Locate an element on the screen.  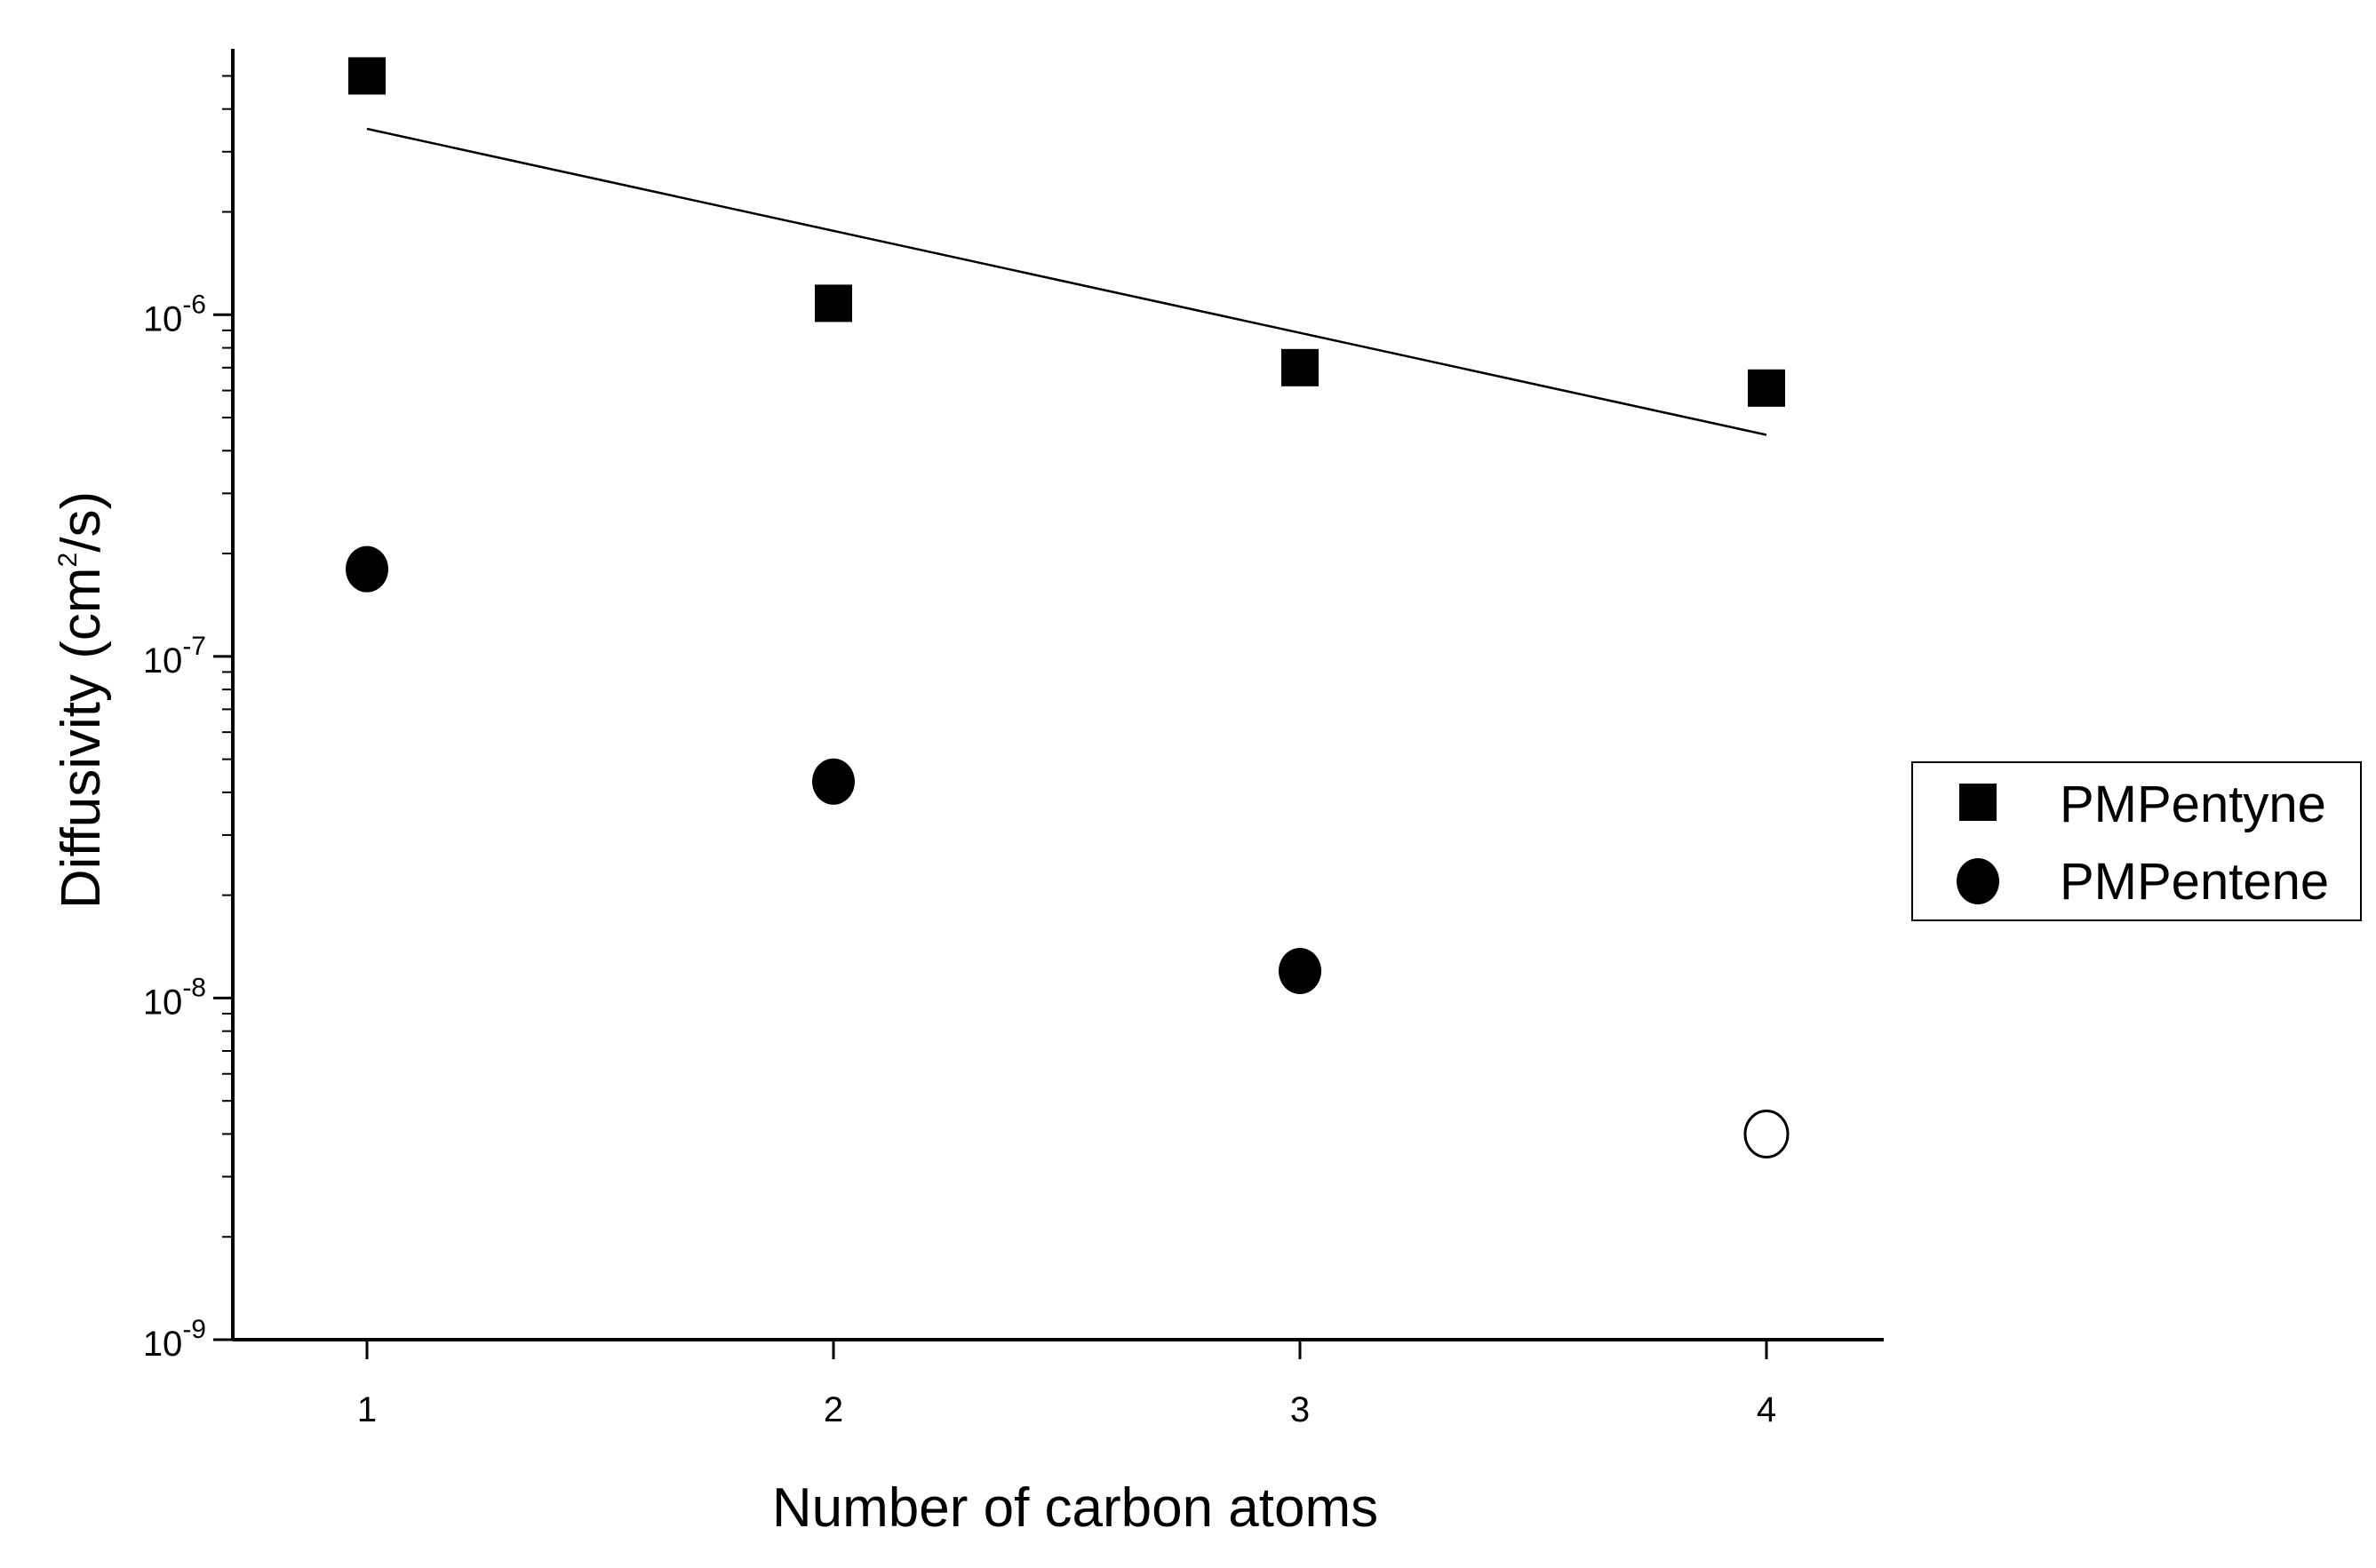
x-tick-label: 1 is located at coordinates (367, 1410).